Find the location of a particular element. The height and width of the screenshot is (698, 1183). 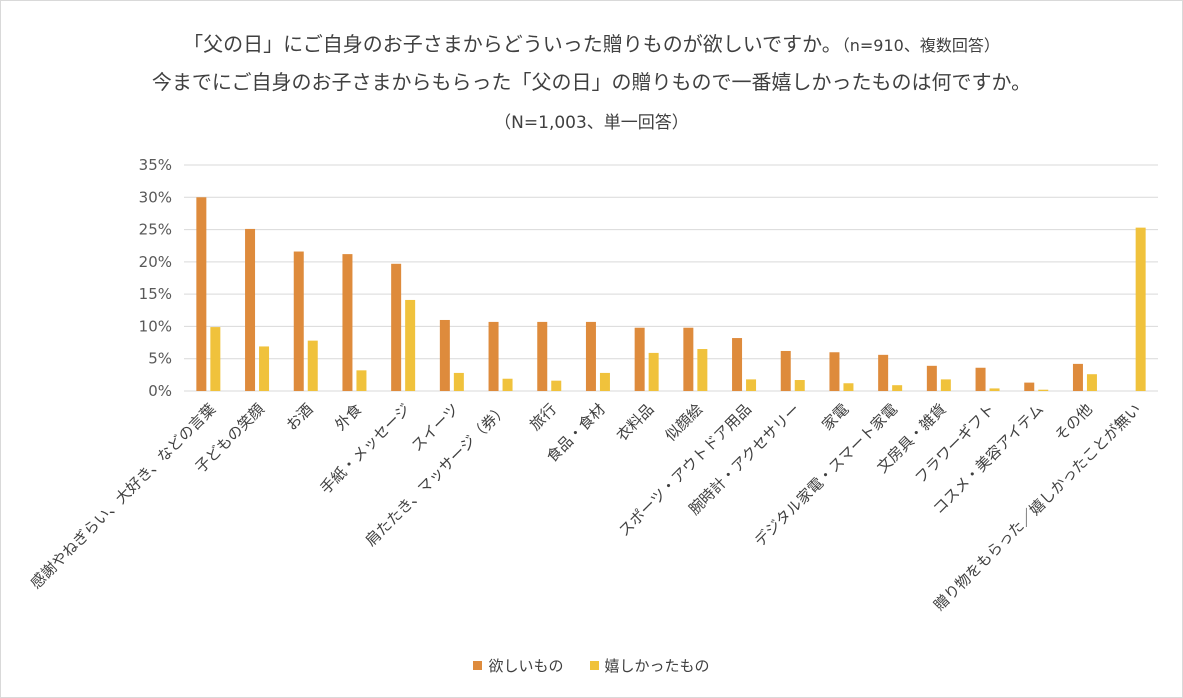

legend-item-wanted: 欲しいもの is located at coordinates (518, 665).